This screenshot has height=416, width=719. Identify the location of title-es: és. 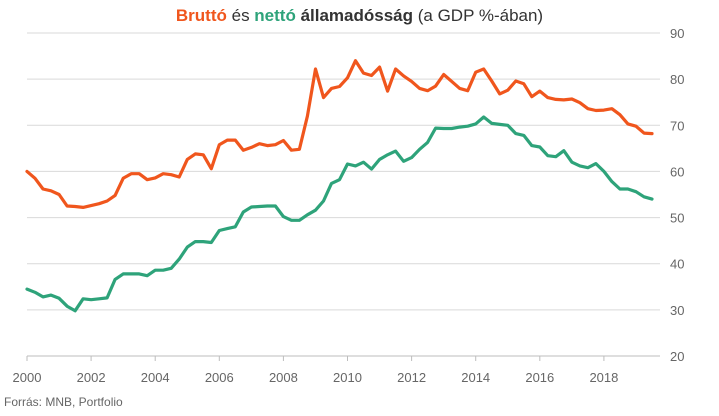
(240, 15).